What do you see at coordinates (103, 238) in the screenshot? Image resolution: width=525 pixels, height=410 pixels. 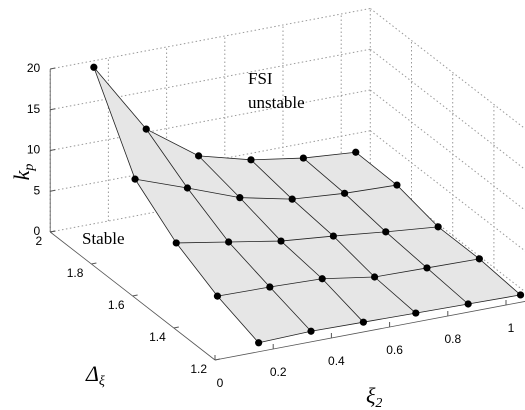 I see `annotation: Stable` at bounding box center [103, 238].